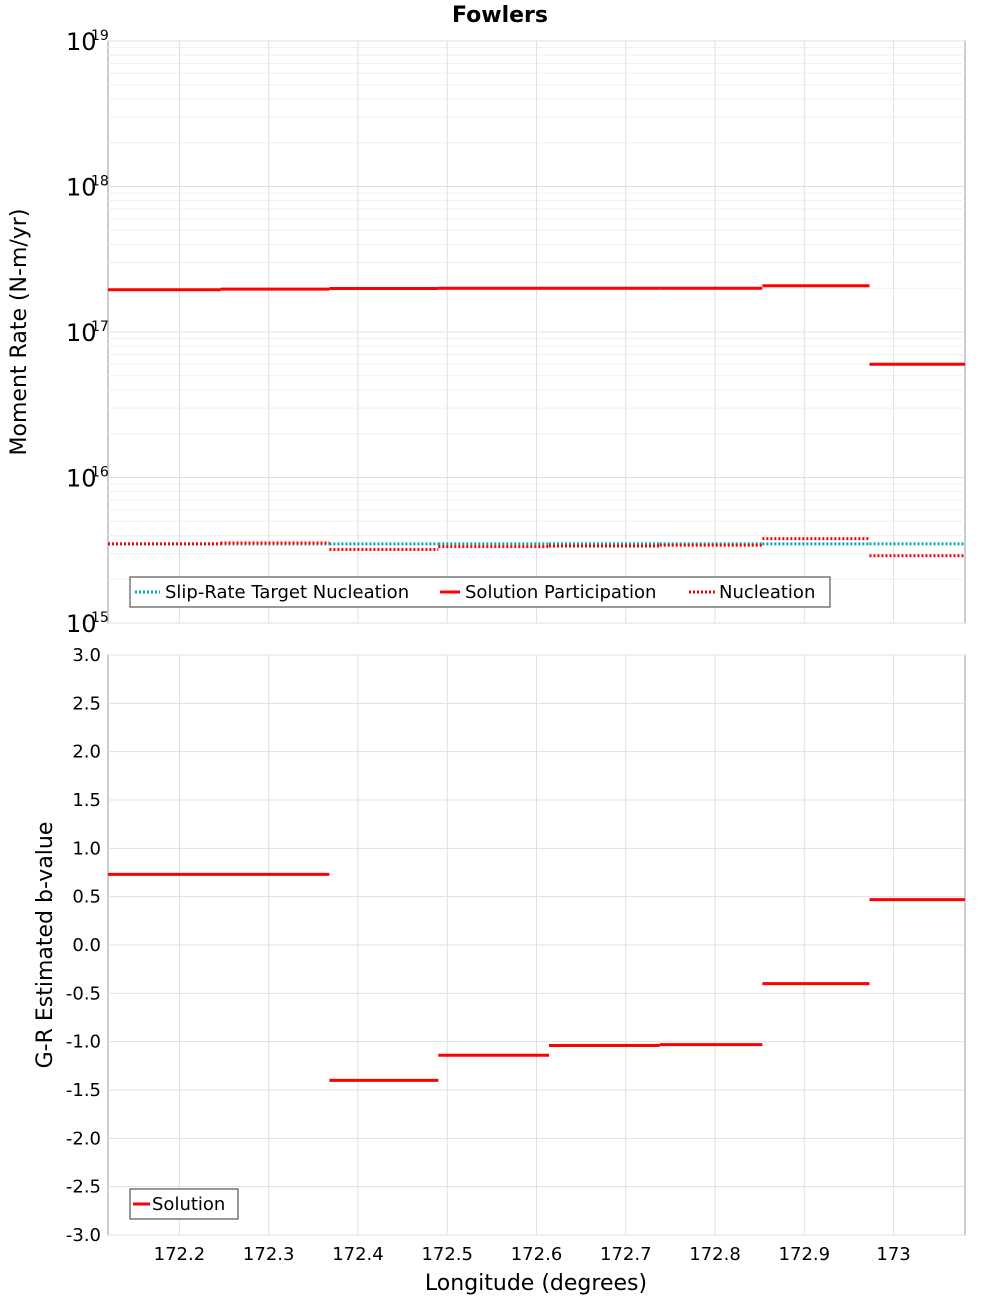  What do you see at coordinates (86, 897) in the screenshot?
I see `y-tick-label: 0.5` at bounding box center [86, 897].